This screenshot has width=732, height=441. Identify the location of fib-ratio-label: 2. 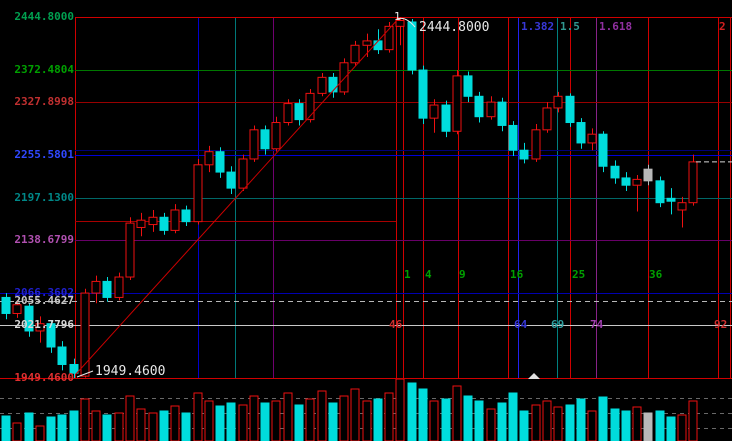
(722, 26).